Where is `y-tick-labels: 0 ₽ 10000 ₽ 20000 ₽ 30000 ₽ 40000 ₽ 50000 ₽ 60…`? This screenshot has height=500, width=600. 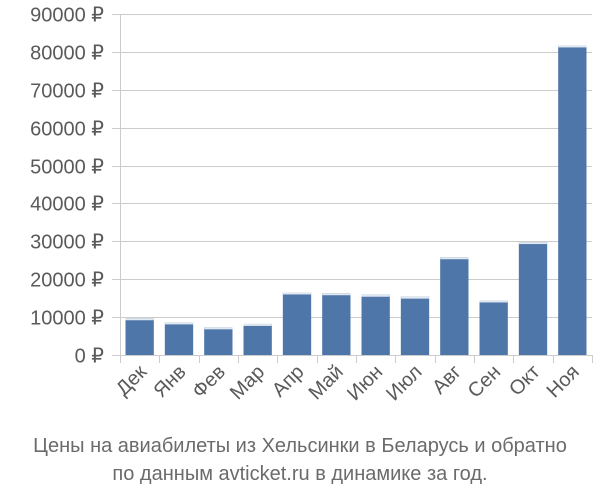
y-tick-labels: 0 ₽ 10000 ₽ 20000 ₽ 30000 ₽ 40000 ₽ 50000 ₽ 60… is located at coordinates (67, 186).